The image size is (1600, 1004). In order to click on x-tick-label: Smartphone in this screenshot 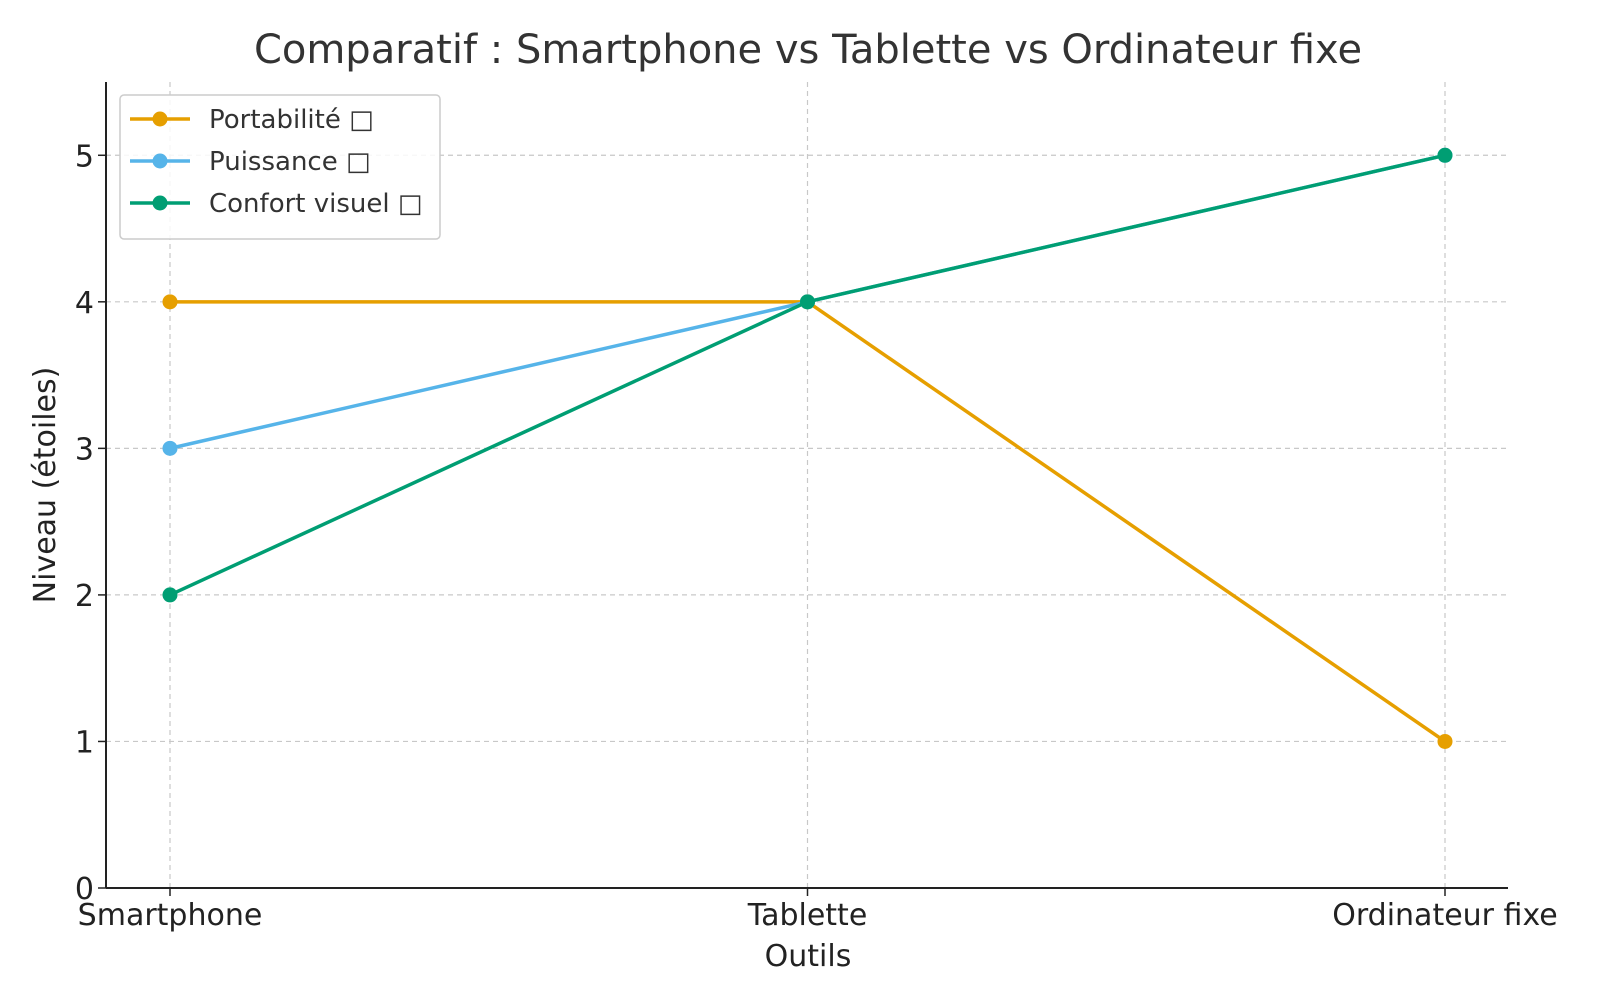, I will do `click(170, 915)`.